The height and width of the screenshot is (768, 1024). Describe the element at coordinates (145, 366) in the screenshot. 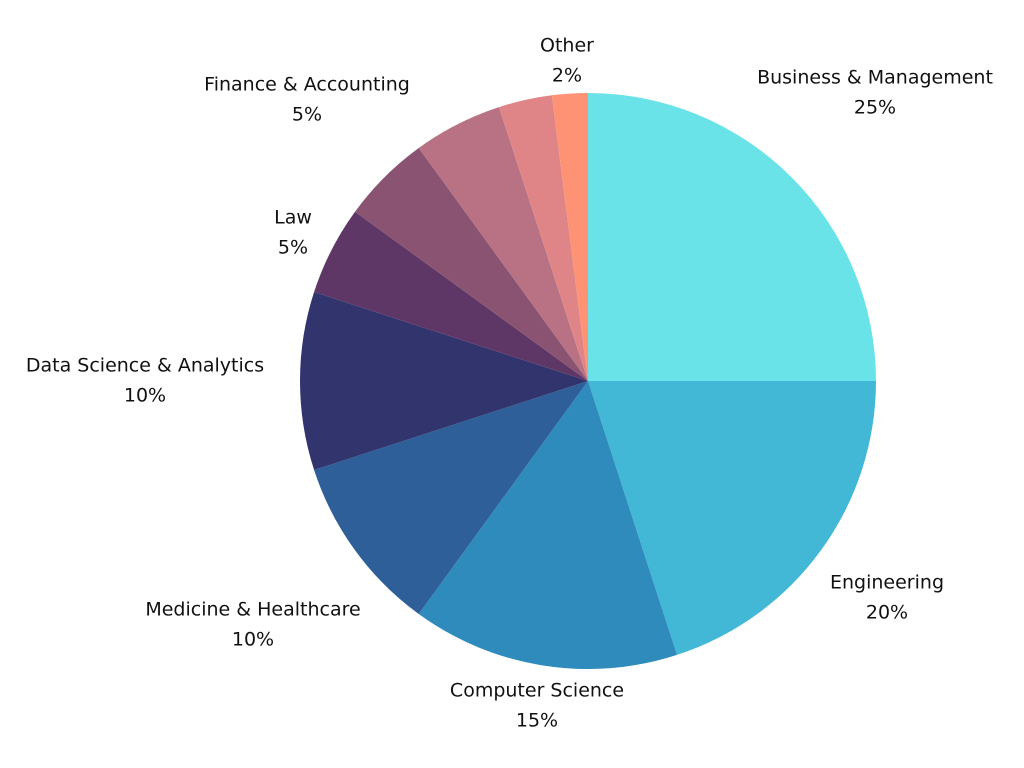

I see `slice-label: Data Science & Analytics` at that location.